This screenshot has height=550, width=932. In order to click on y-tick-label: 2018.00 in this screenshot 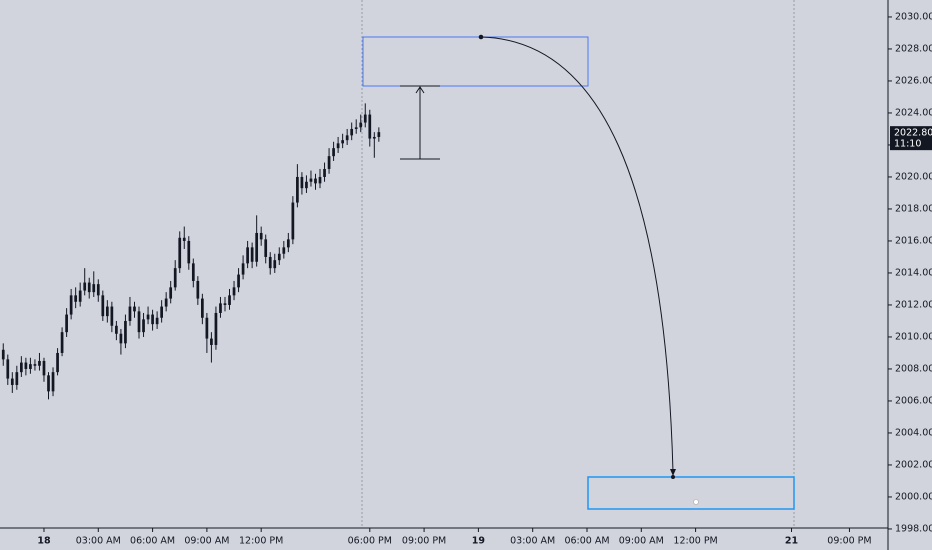, I will do `click(913, 208)`.